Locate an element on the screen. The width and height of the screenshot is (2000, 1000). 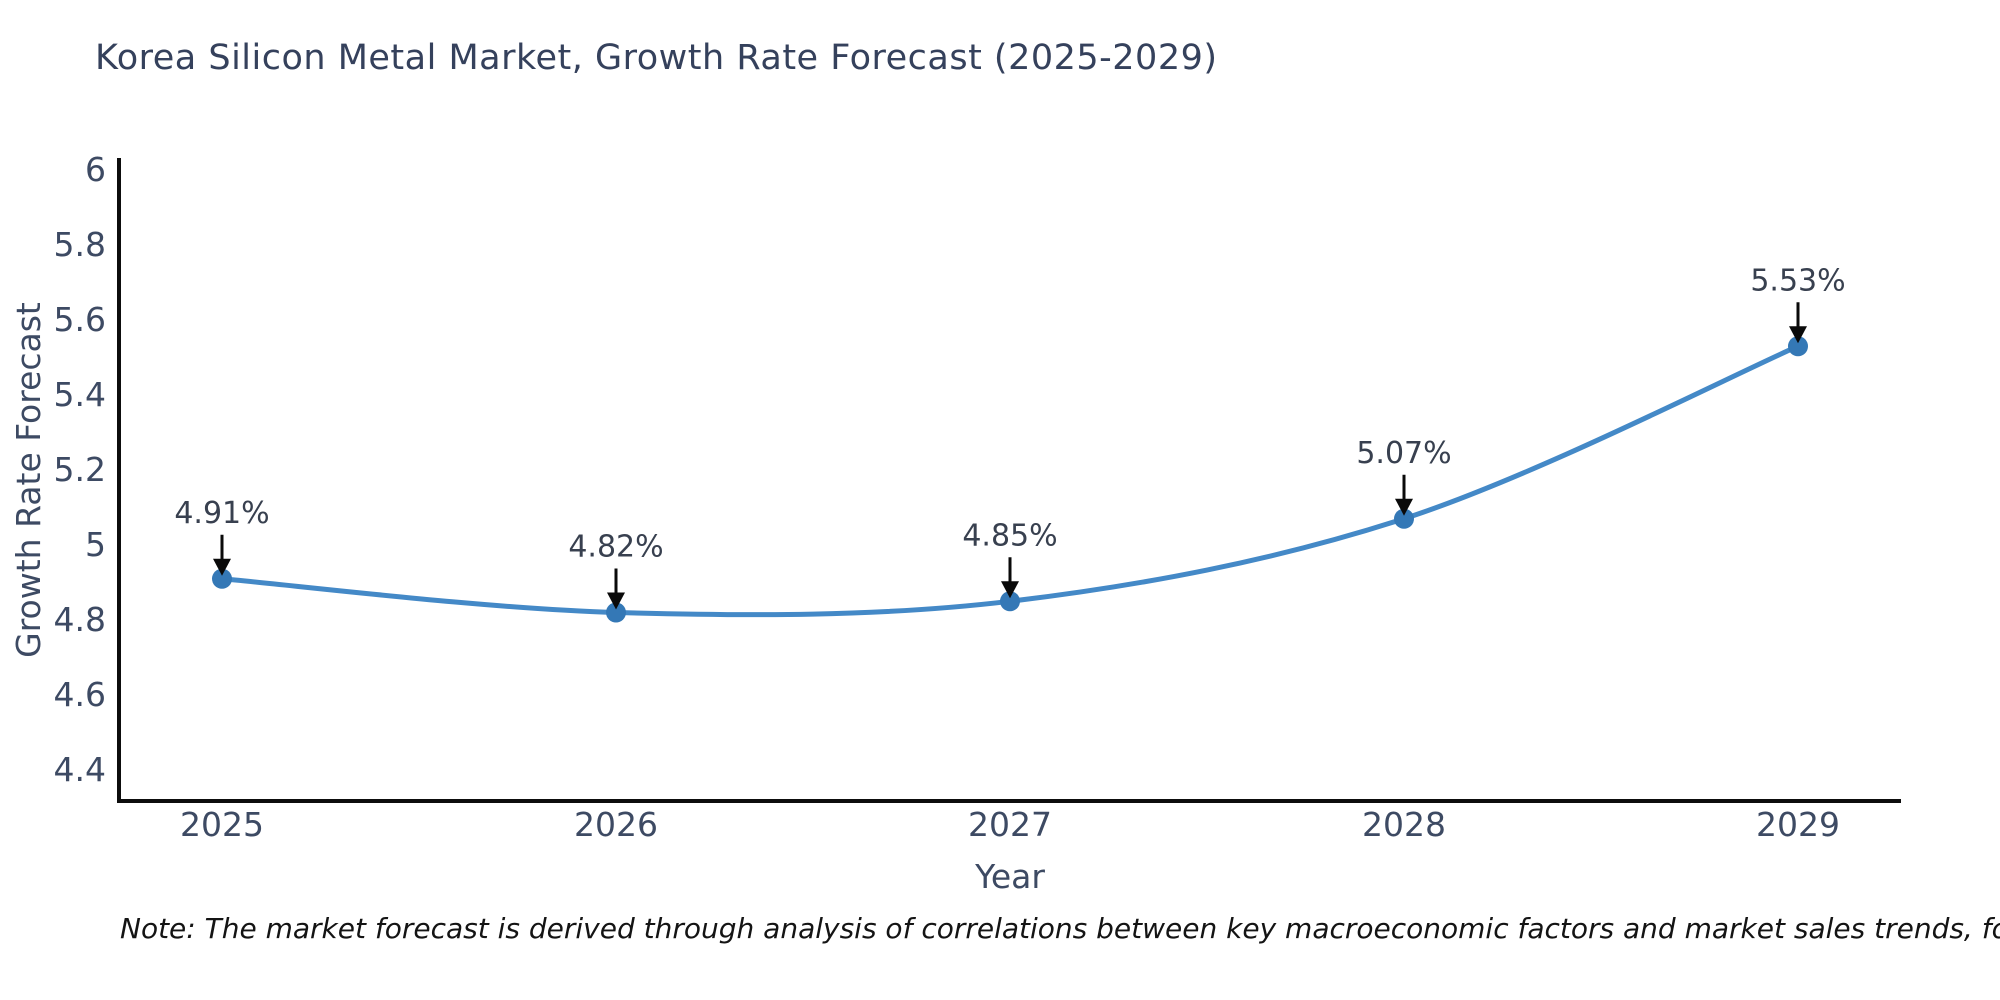
annotation-label: 5.07% is located at coordinates (1403, 453).